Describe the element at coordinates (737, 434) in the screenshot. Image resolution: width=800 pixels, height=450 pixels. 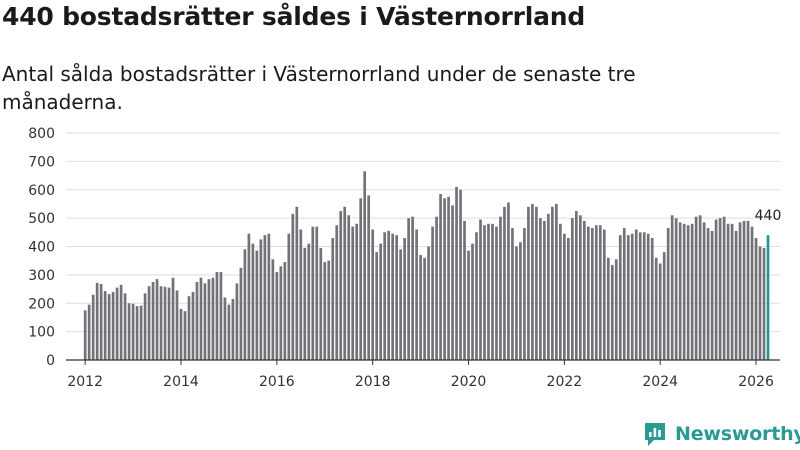
I see `brand-name: Newsworthy` at that location.